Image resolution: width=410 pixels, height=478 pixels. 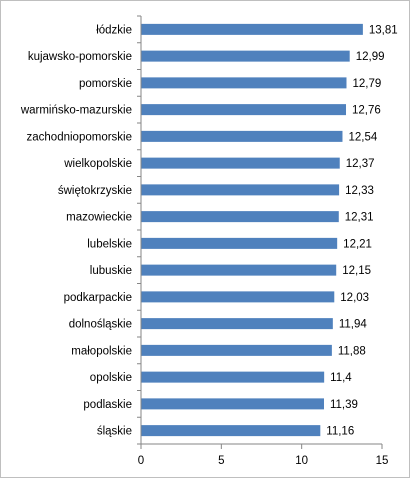 What do you see at coordinates (109, 244) in the screenshot?
I see `category-label: lubelskie` at bounding box center [109, 244].